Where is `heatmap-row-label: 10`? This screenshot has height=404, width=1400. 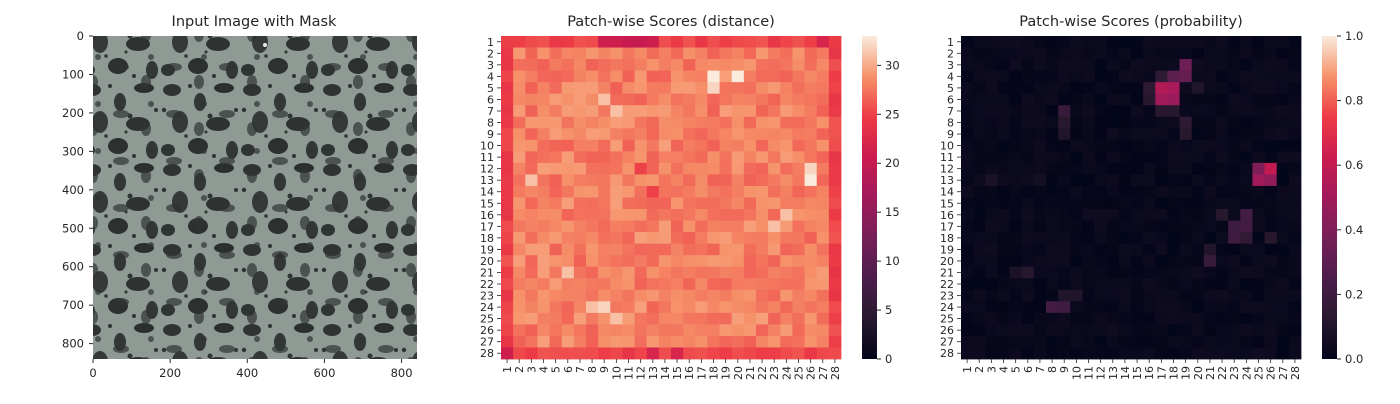
heatmap-row-label: 10 is located at coordinates (487, 146).